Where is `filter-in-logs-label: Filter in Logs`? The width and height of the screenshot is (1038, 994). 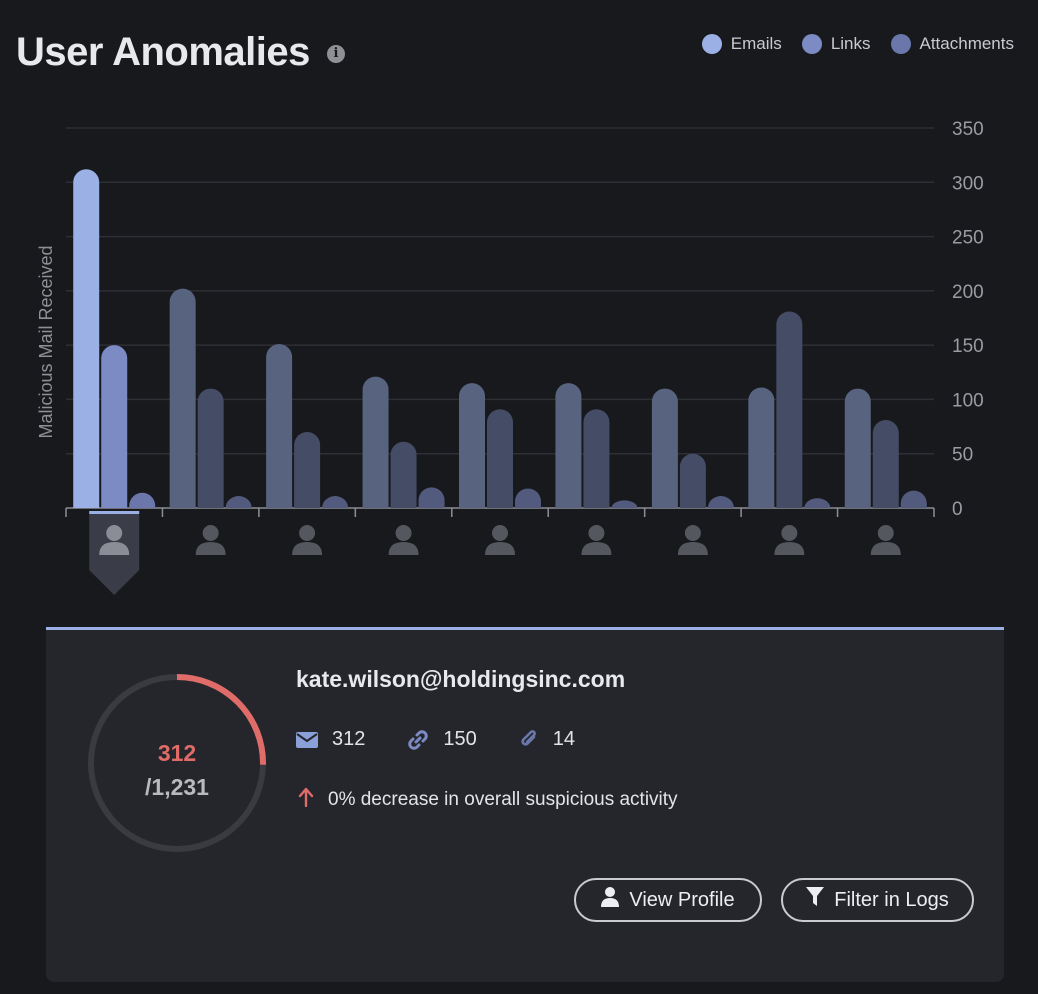 filter-in-logs-label: Filter in Logs is located at coordinates (891, 899).